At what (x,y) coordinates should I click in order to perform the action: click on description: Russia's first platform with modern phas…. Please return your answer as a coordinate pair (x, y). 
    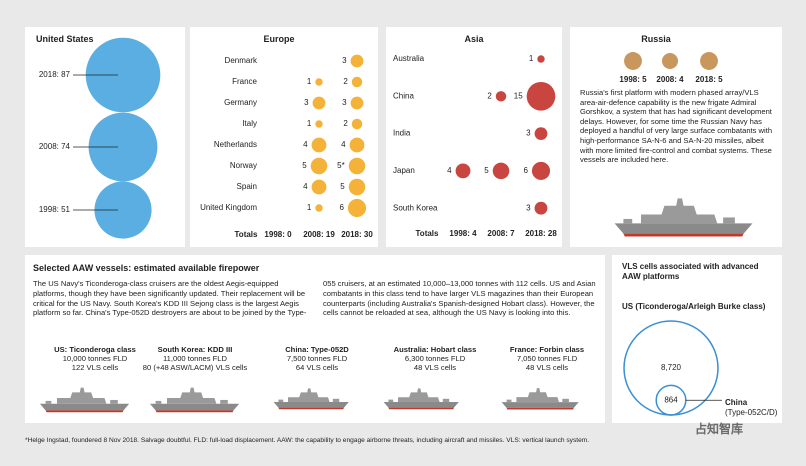
    Looking at the image, I should click on (676, 126).